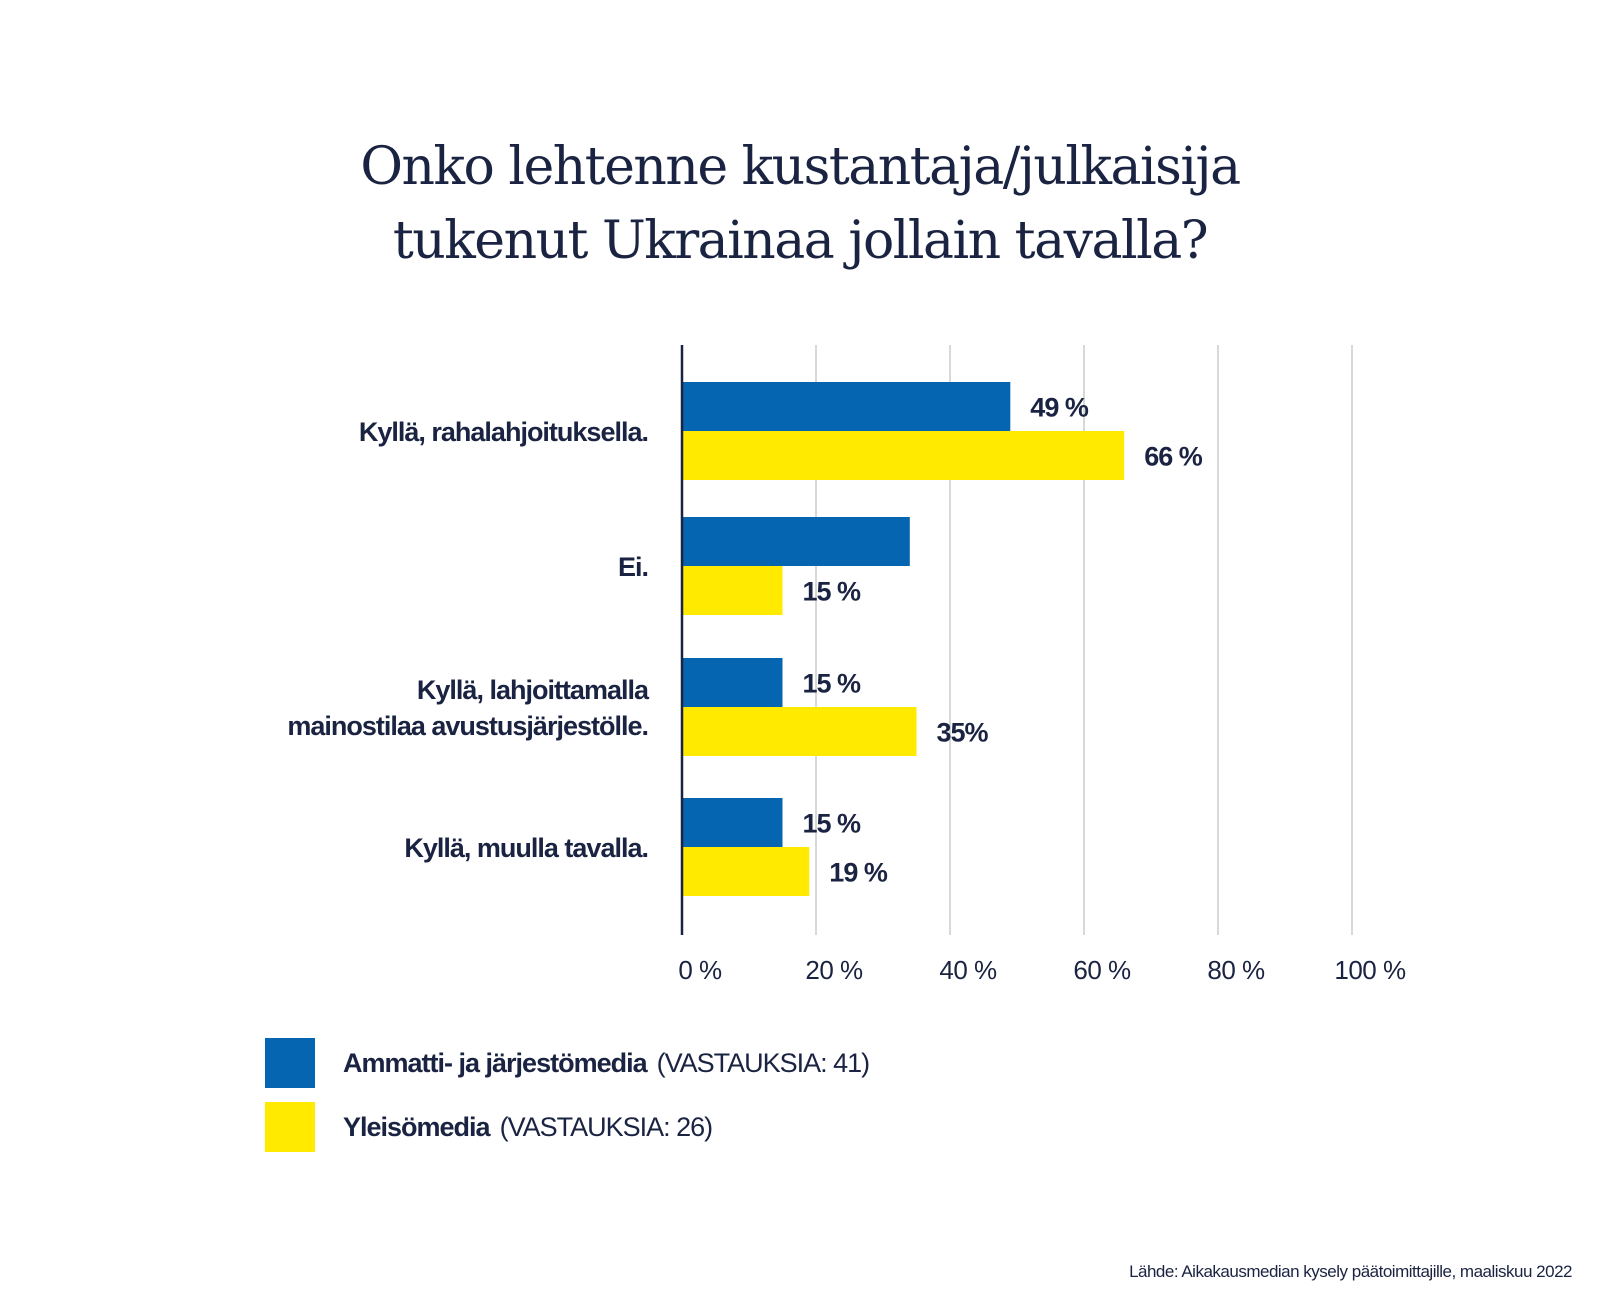  Describe the element at coordinates (503, 432) in the screenshot. I see `category-label-1-line-1: Kyllä, rahalahjoituksella.` at that location.